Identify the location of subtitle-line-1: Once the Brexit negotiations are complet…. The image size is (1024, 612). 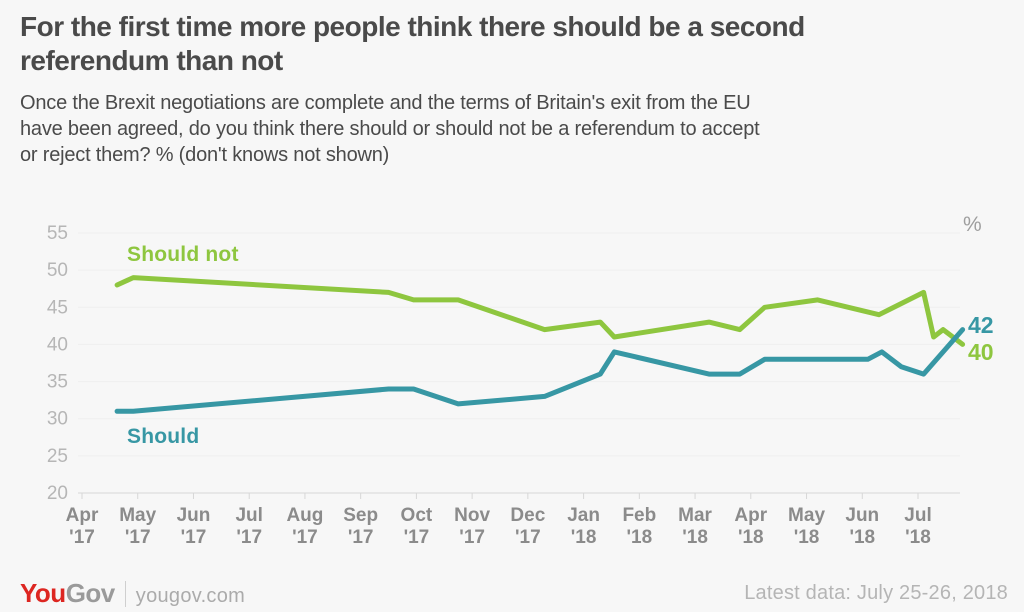
(385, 103).